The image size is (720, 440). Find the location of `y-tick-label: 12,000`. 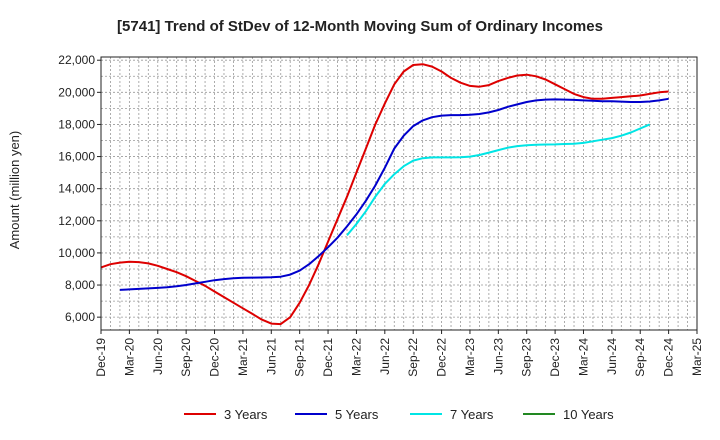

y-tick-label: 12,000 is located at coordinates (76, 221).